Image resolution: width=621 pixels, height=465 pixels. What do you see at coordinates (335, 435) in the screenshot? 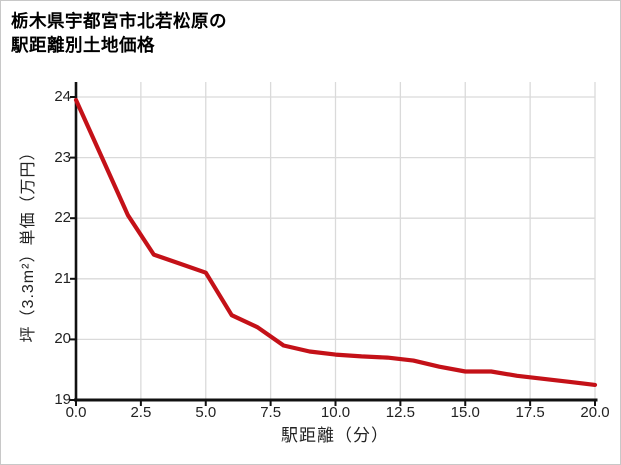
I see `x-axis-label: 駅距離（分）` at bounding box center [335, 435].